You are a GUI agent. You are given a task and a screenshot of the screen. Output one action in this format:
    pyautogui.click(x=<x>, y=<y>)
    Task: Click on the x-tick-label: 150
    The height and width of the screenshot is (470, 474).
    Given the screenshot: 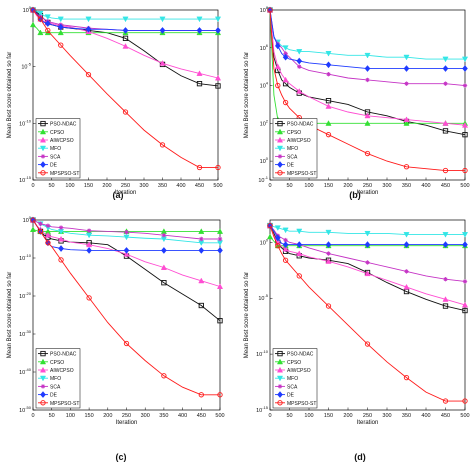 What is the action you would take?
    pyautogui.click(x=328, y=186)
    